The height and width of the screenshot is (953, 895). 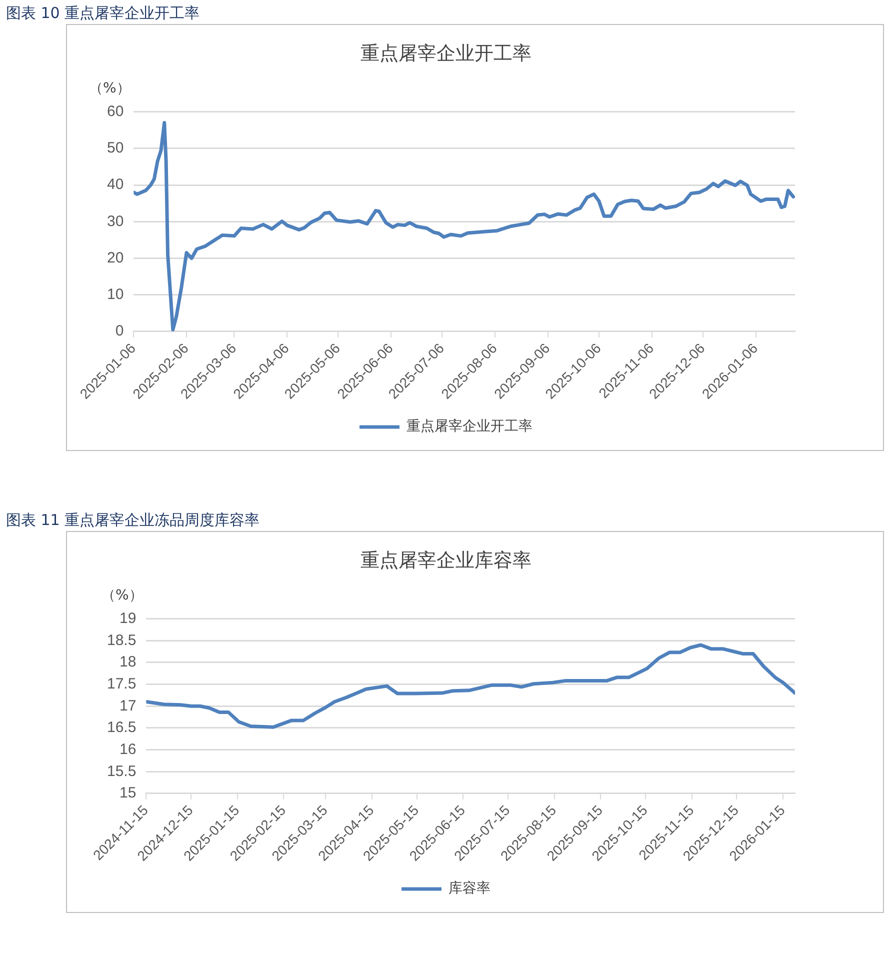 I want to click on y-tick-label: 40, so click(x=115, y=185).